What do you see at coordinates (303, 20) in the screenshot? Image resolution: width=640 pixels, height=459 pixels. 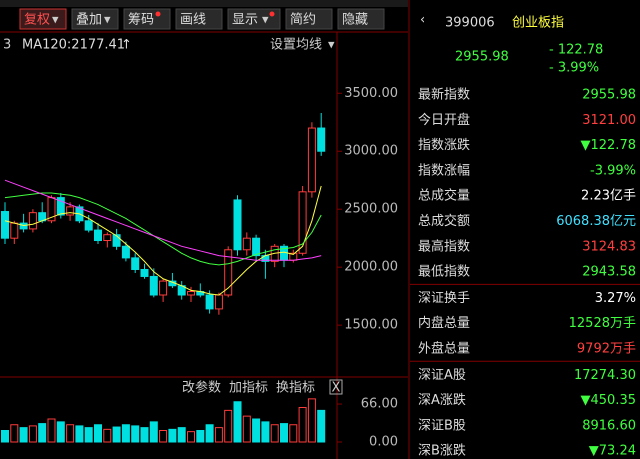 I see `toolbar-label: 简约` at bounding box center [303, 20].